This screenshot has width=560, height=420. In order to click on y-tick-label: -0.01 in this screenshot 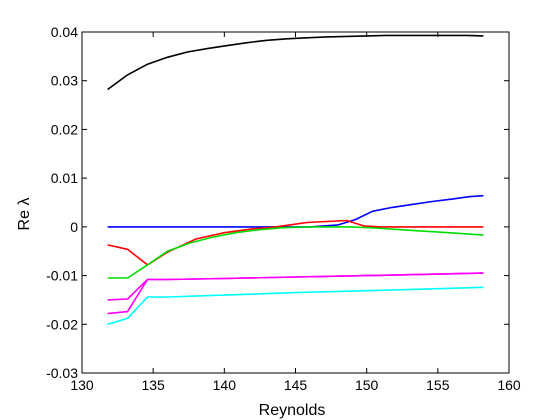, I will do `click(62, 276)`.